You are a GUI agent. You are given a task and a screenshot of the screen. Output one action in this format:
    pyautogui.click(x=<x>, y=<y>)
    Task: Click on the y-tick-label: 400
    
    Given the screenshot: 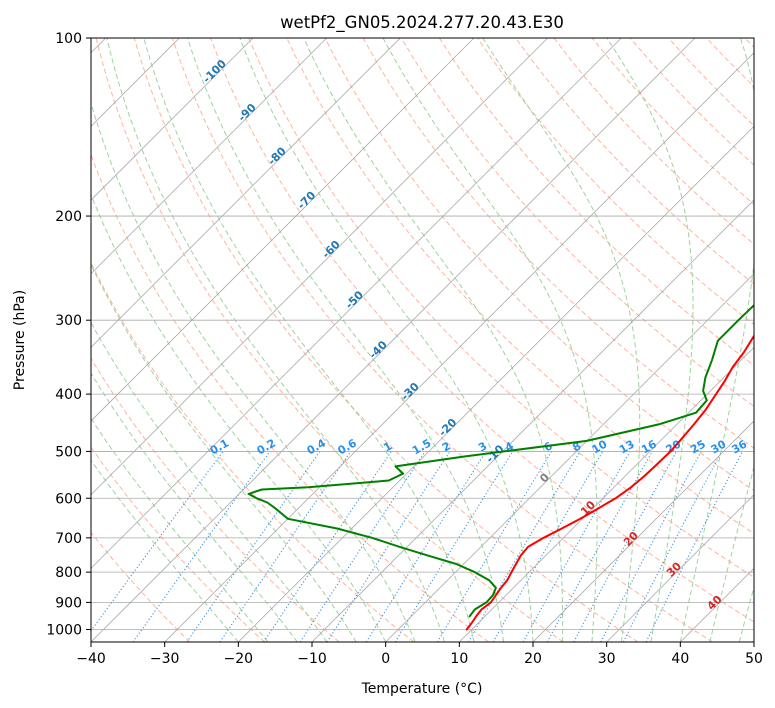 What is the action you would take?
    pyautogui.click(x=68, y=395)
    